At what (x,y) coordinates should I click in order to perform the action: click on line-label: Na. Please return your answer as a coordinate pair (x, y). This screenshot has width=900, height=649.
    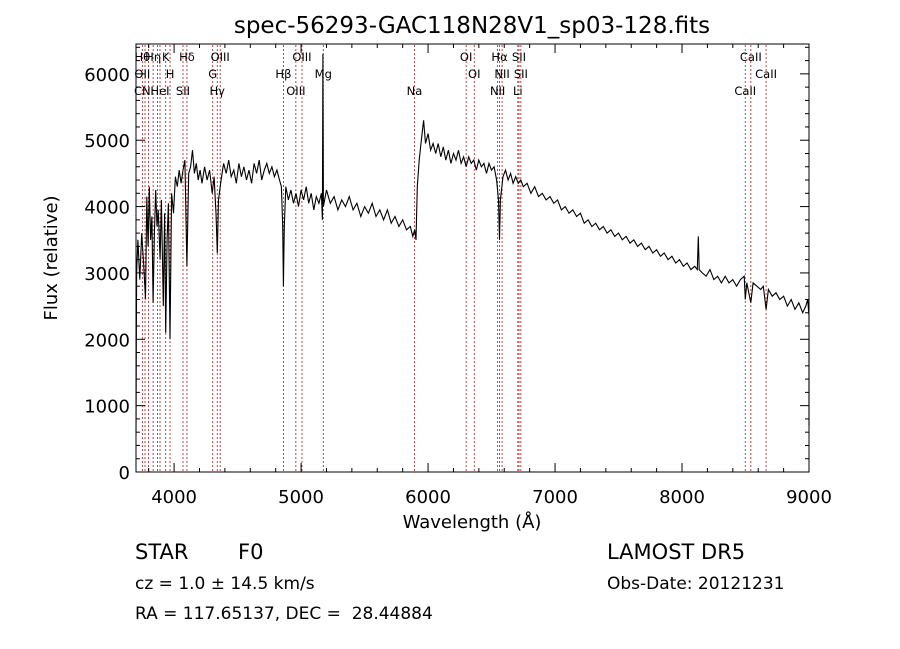
    Looking at the image, I should click on (415, 91).